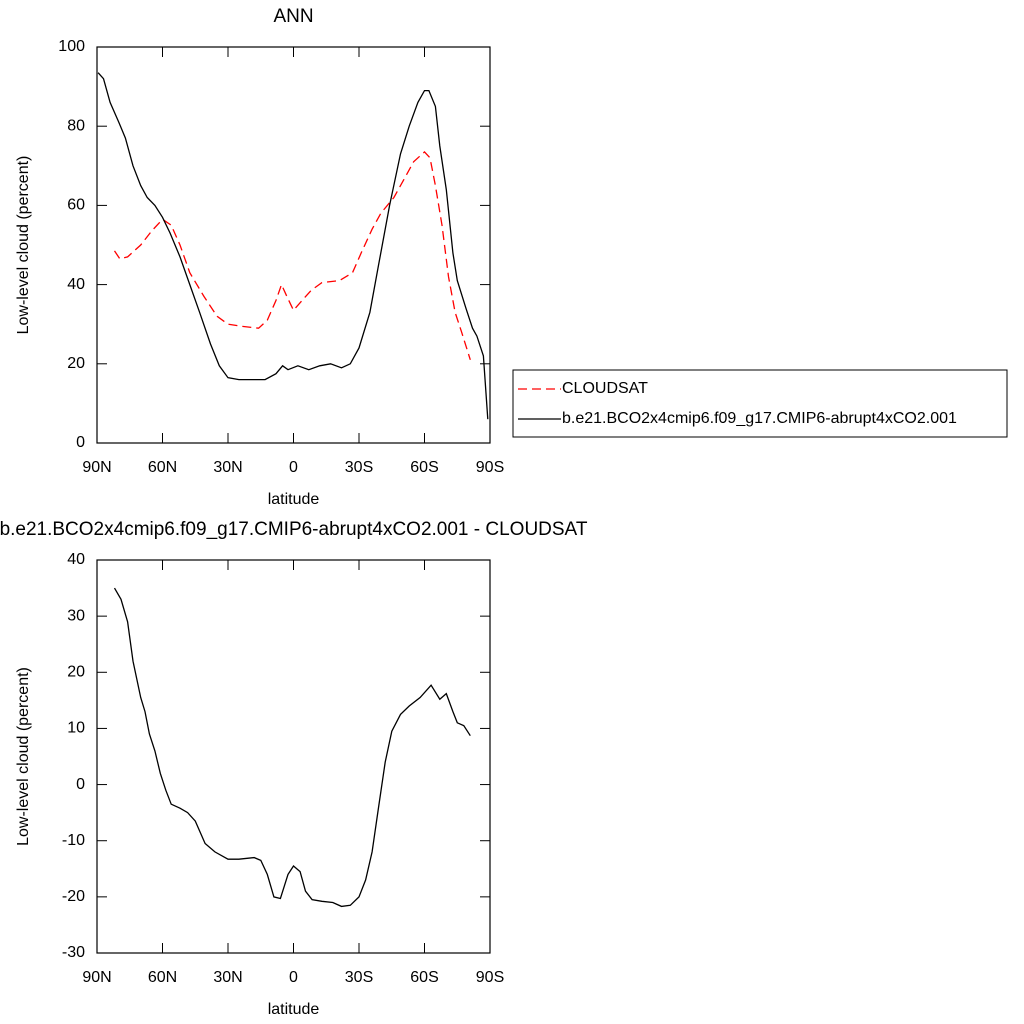  What do you see at coordinates (76, 615) in the screenshot?
I see `y-tick-label: 30` at bounding box center [76, 615].